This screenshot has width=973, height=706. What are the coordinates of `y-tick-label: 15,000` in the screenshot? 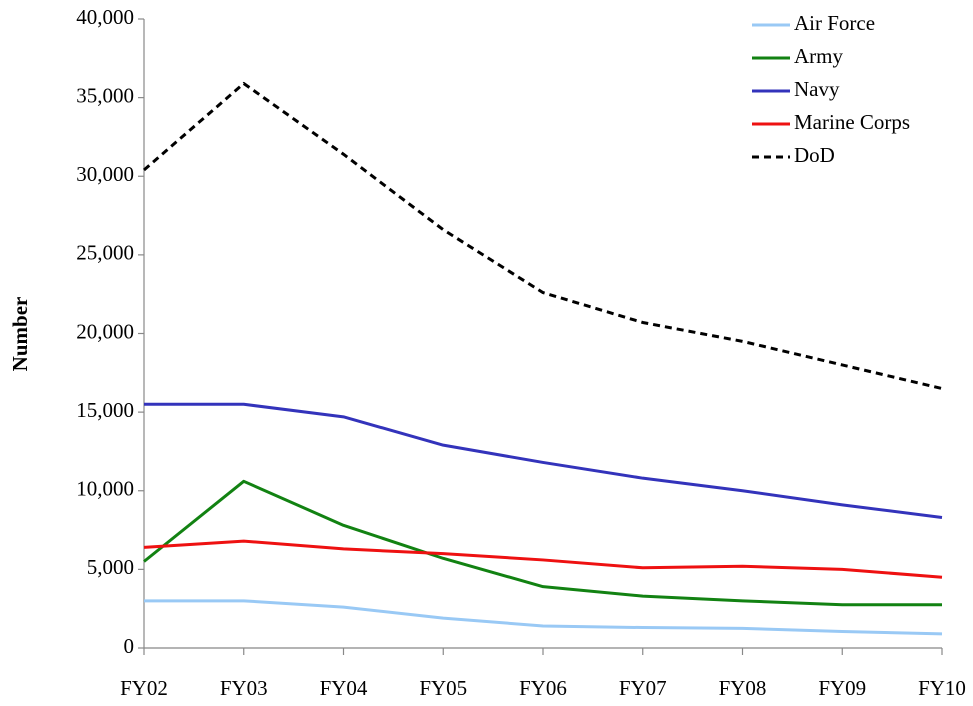 It's located at (105, 410).